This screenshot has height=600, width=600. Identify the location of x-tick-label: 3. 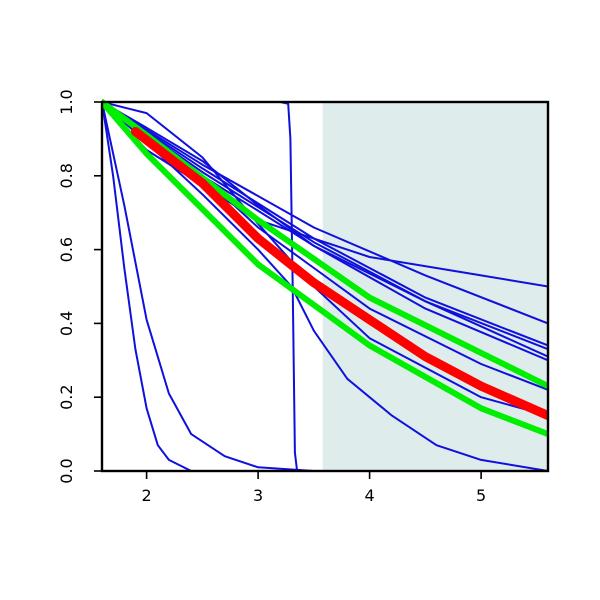
(258, 495).